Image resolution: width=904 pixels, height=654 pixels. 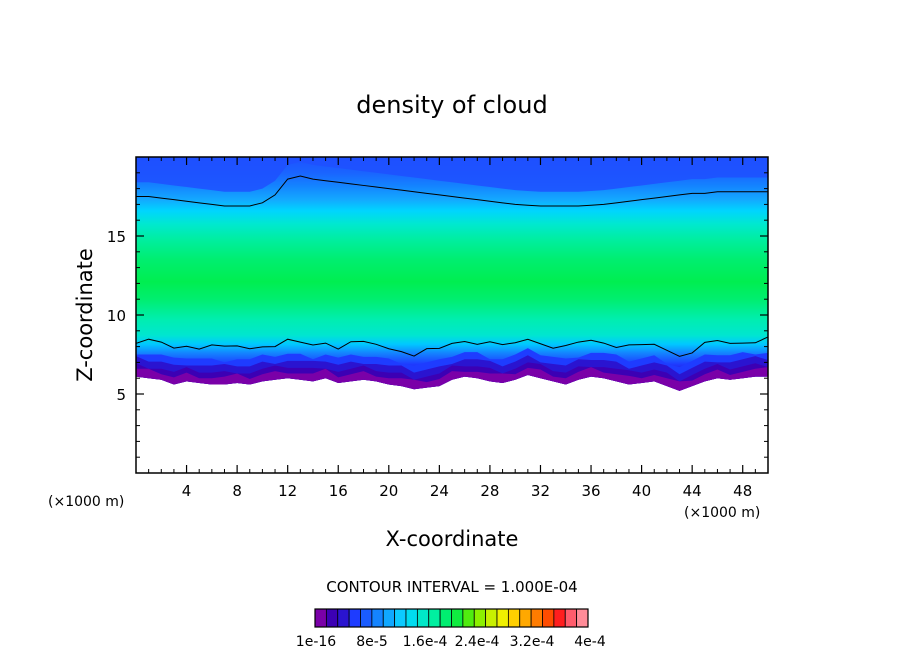 I want to click on x-tick-label: 28, so click(x=489, y=491).